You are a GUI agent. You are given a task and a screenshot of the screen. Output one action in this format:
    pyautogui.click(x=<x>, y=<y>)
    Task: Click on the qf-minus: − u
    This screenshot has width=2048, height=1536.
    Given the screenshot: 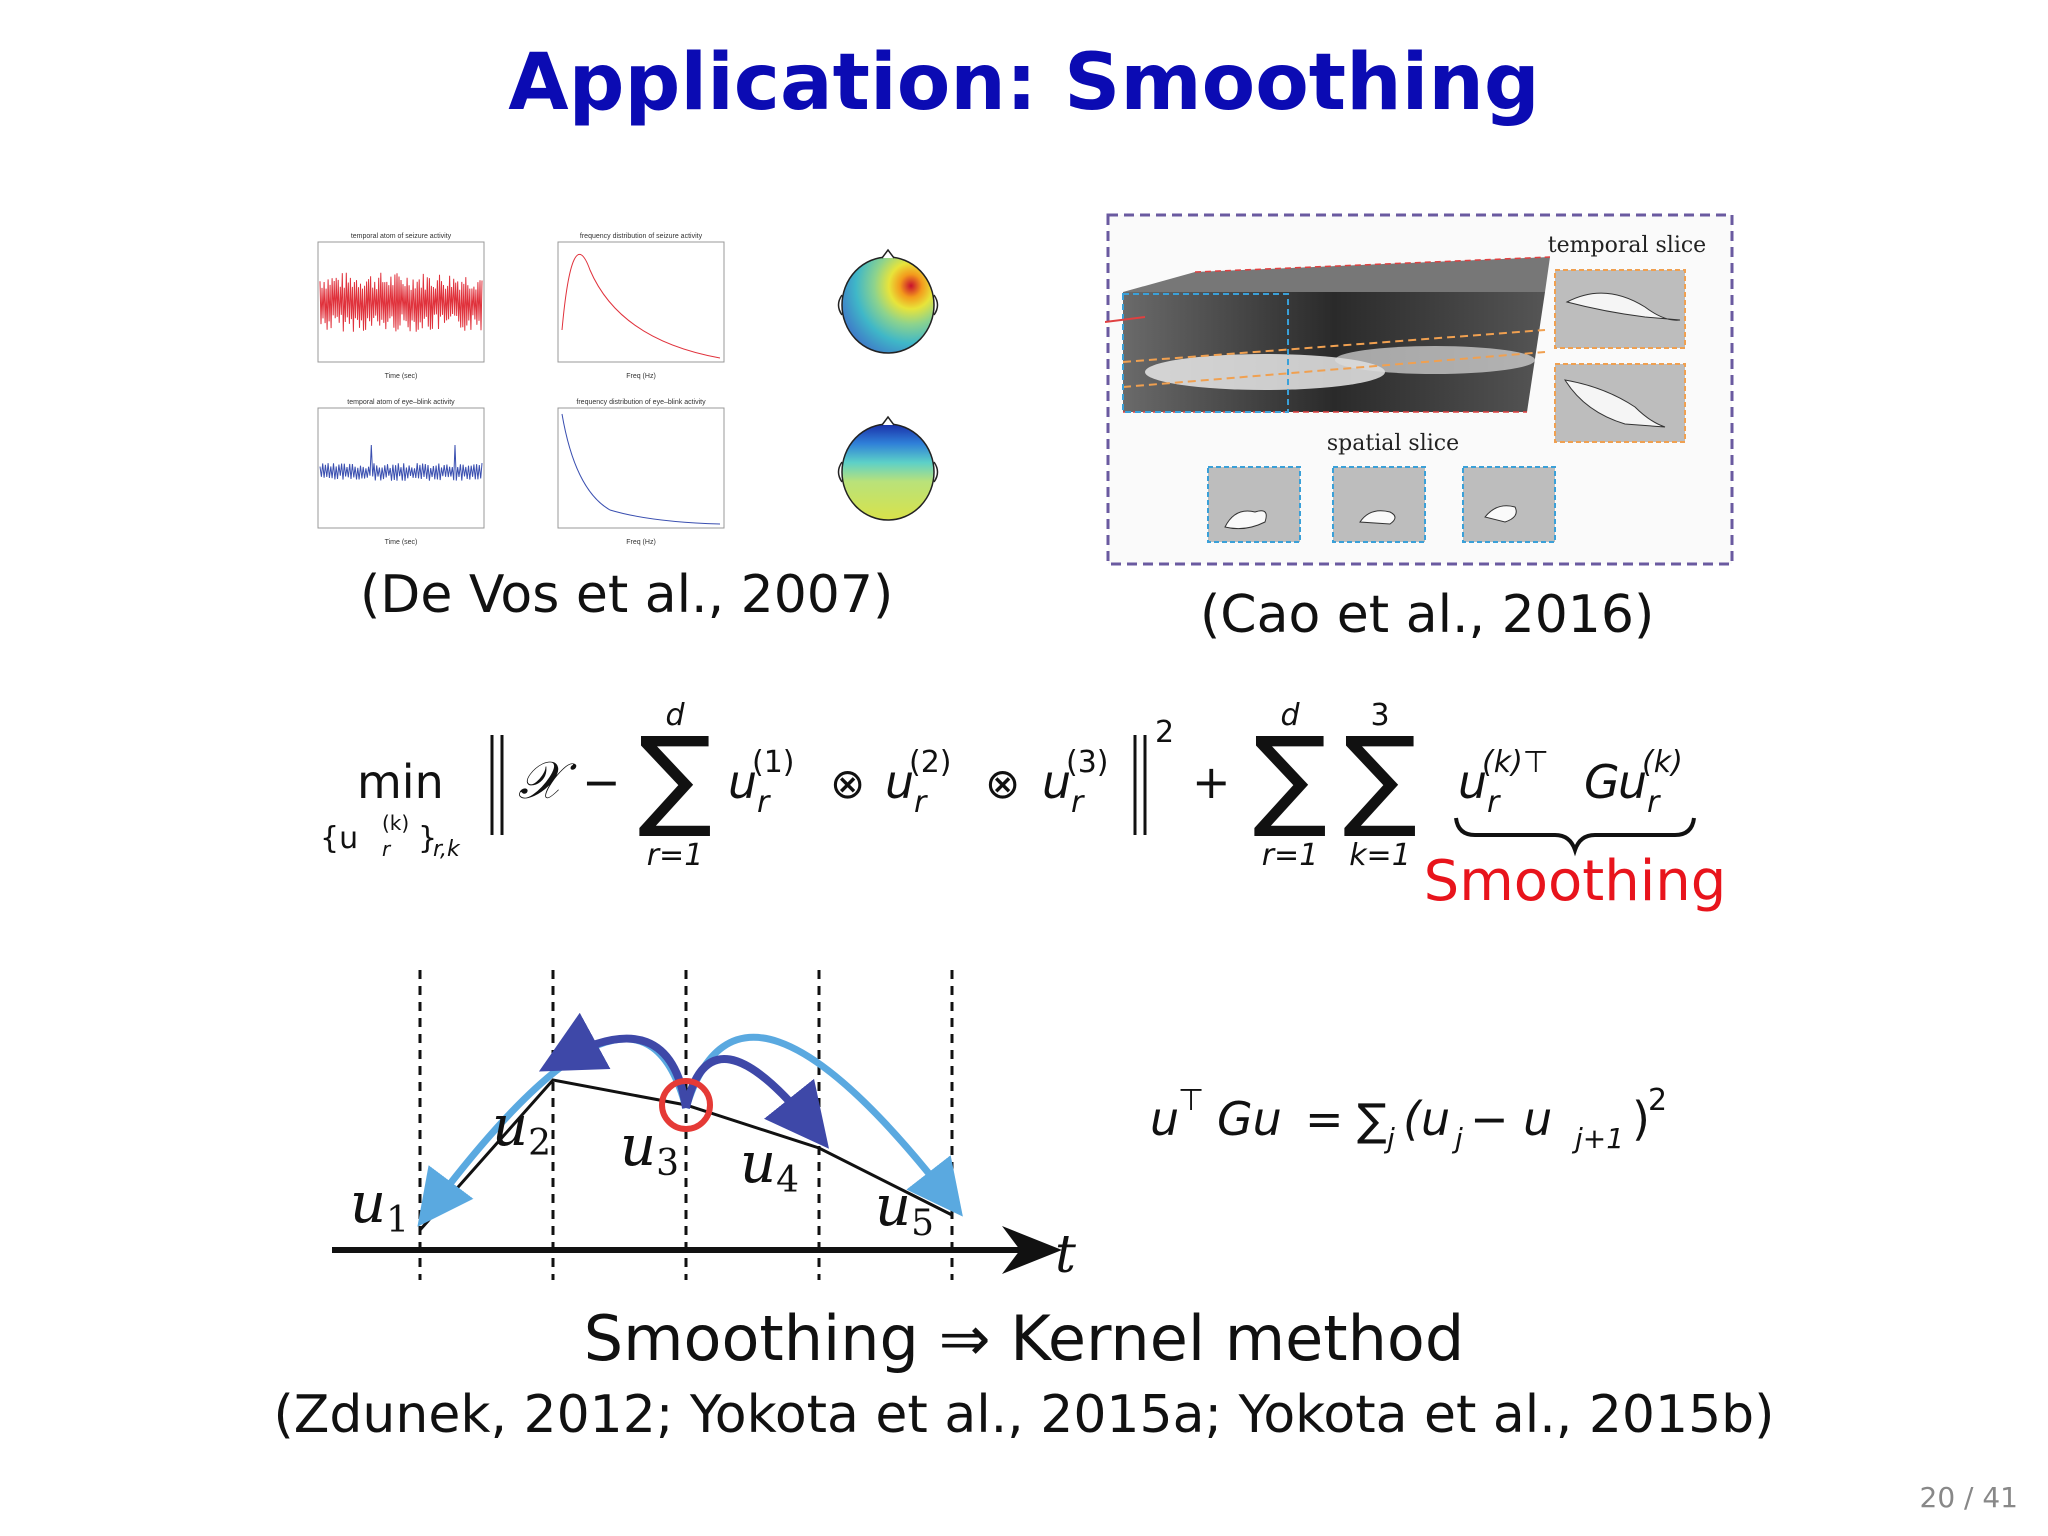 What is the action you would take?
    pyautogui.click(x=1511, y=1119)
    